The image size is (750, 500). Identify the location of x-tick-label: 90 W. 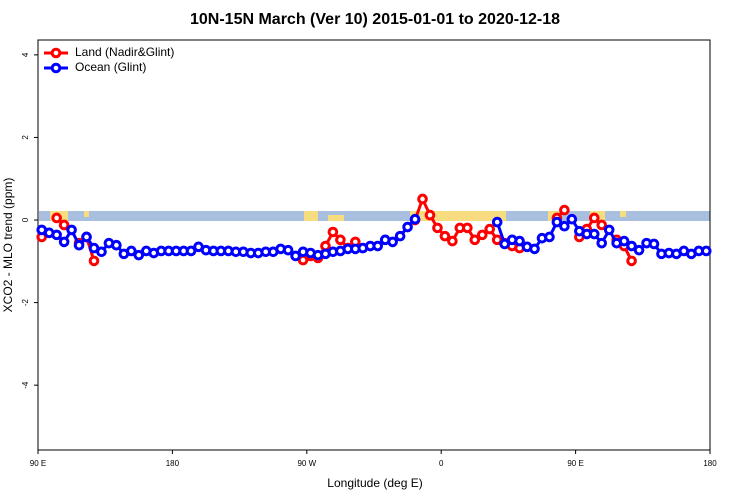
(306, 463).